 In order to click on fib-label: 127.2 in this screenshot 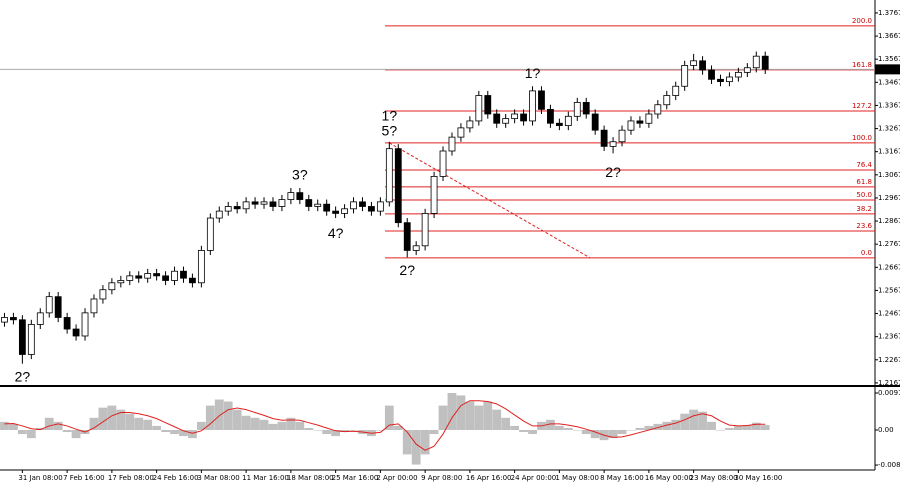, I will do `click(862, 106)`.